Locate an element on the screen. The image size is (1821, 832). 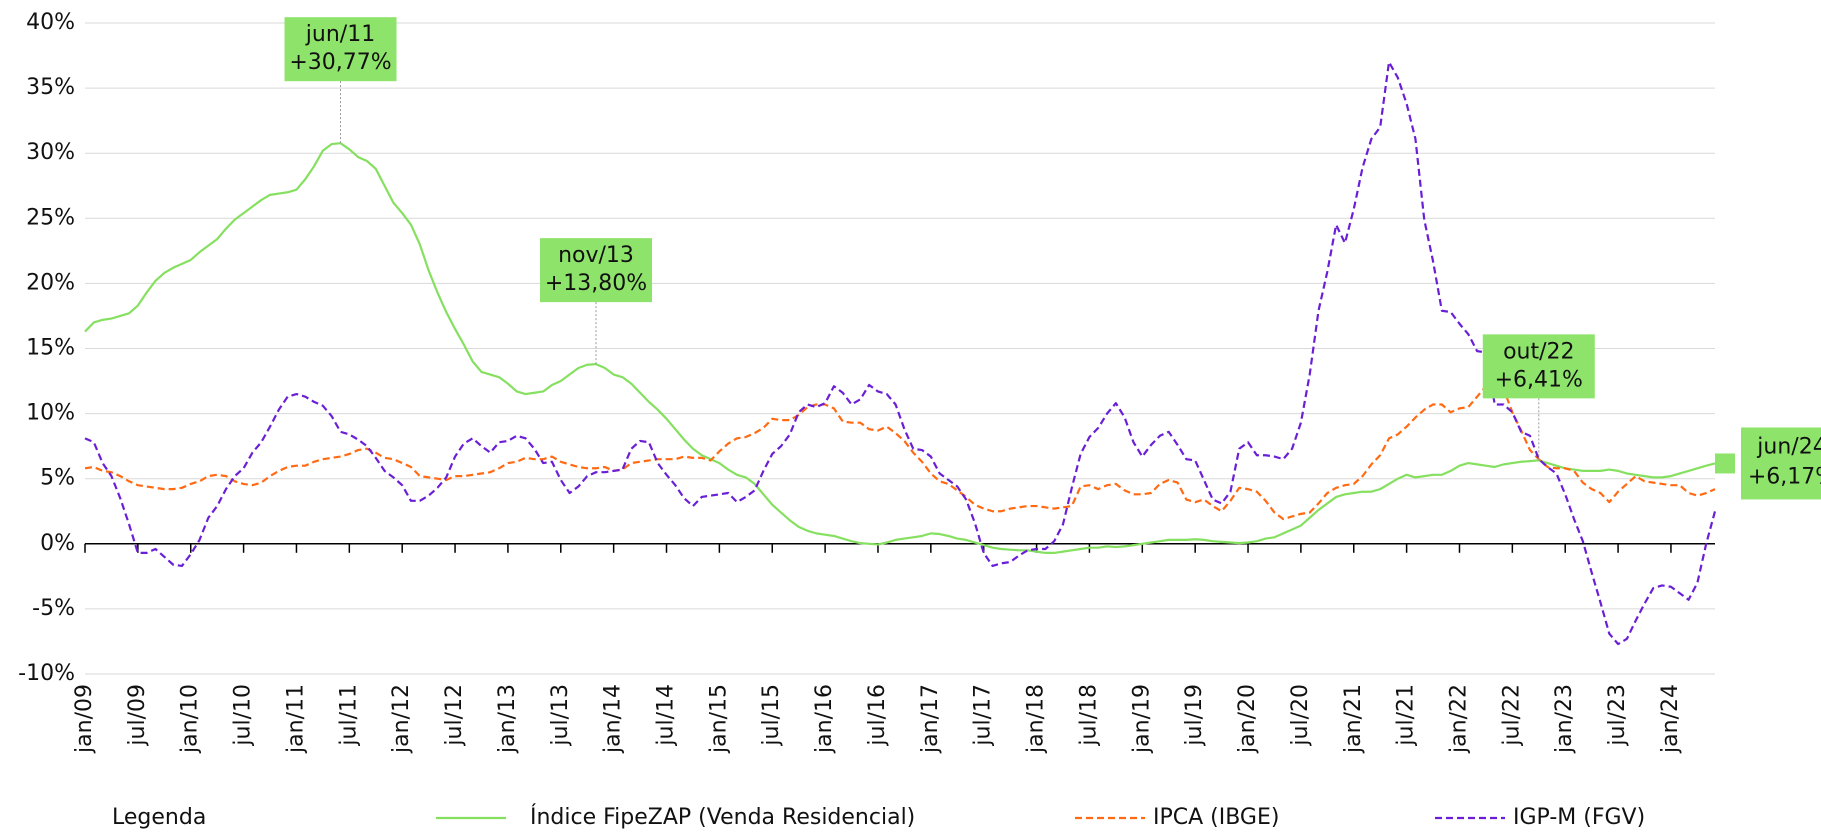
y-tick-label: 40% is located at coordinates (50, 22).